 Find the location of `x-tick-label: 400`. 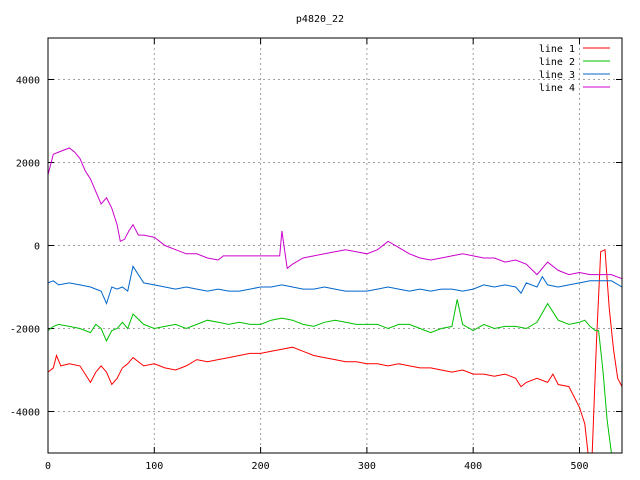

x-tick-label: 400 is located at coordinates (473, 466).